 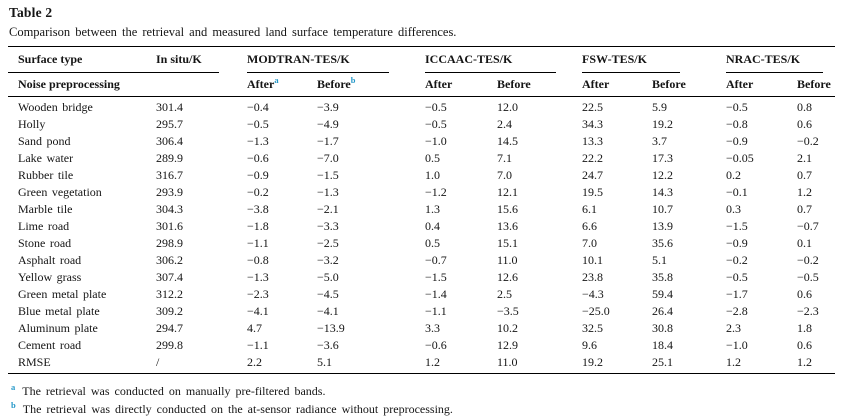 What do you see at coordinates (328, 107) in the screenshot?
I see `value-cell: −3.9` at bounding box center [328, 107].